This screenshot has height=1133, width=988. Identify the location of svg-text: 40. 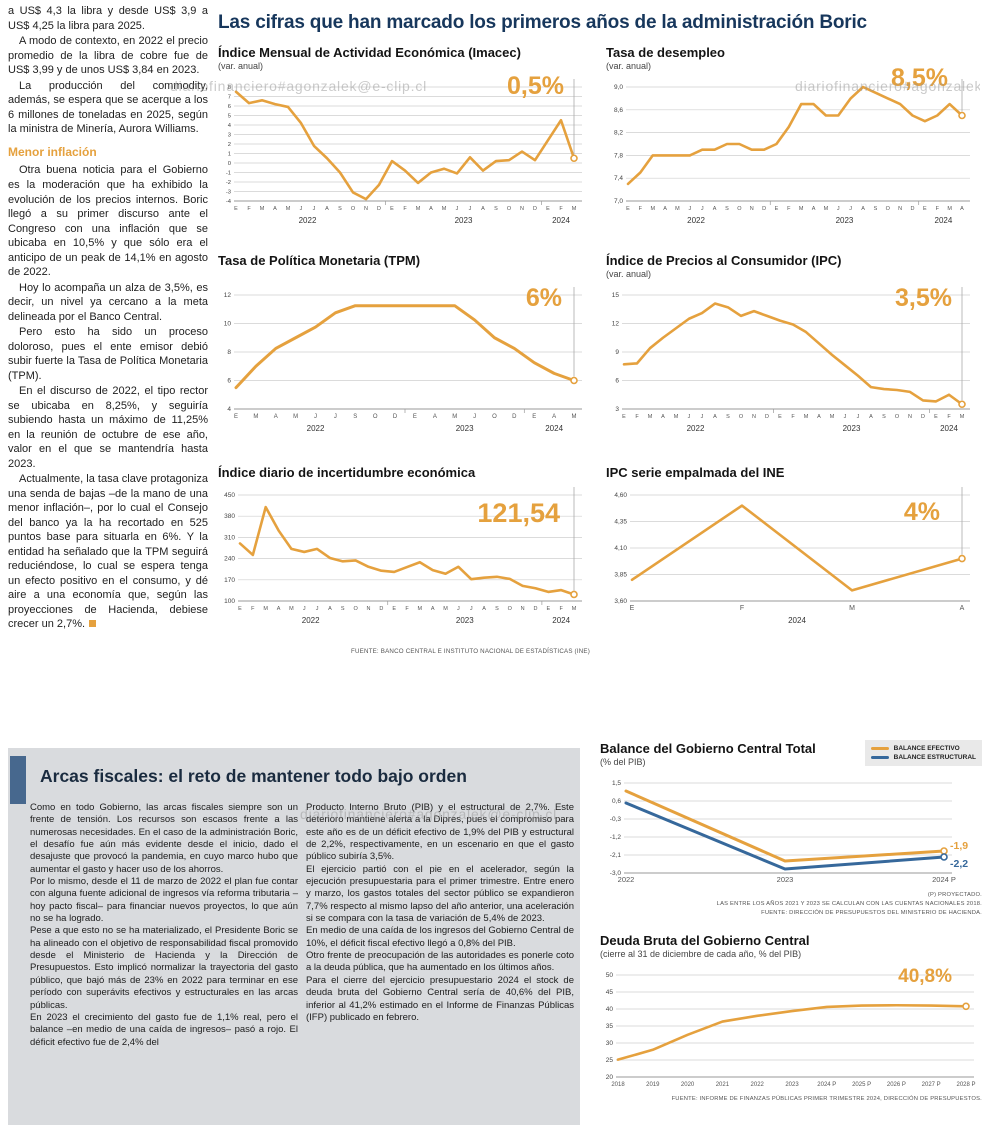
(610, 1009).